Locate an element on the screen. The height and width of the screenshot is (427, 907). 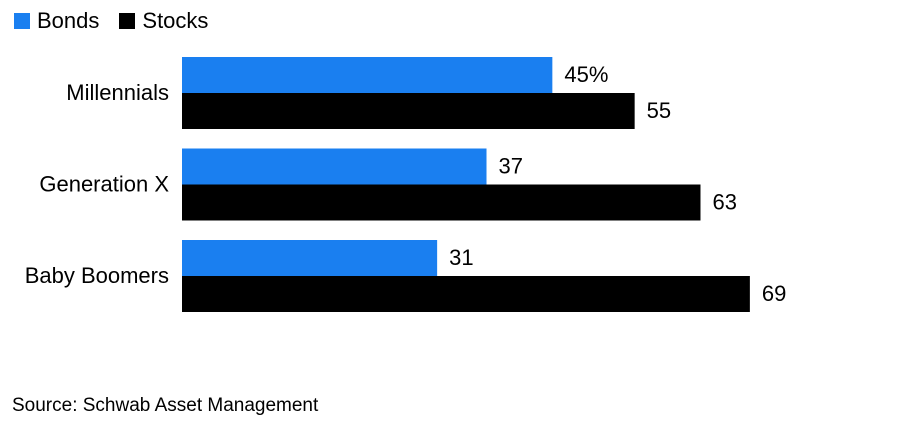
legend-item-bonds: Bonds is located at coordinates (56, 21).